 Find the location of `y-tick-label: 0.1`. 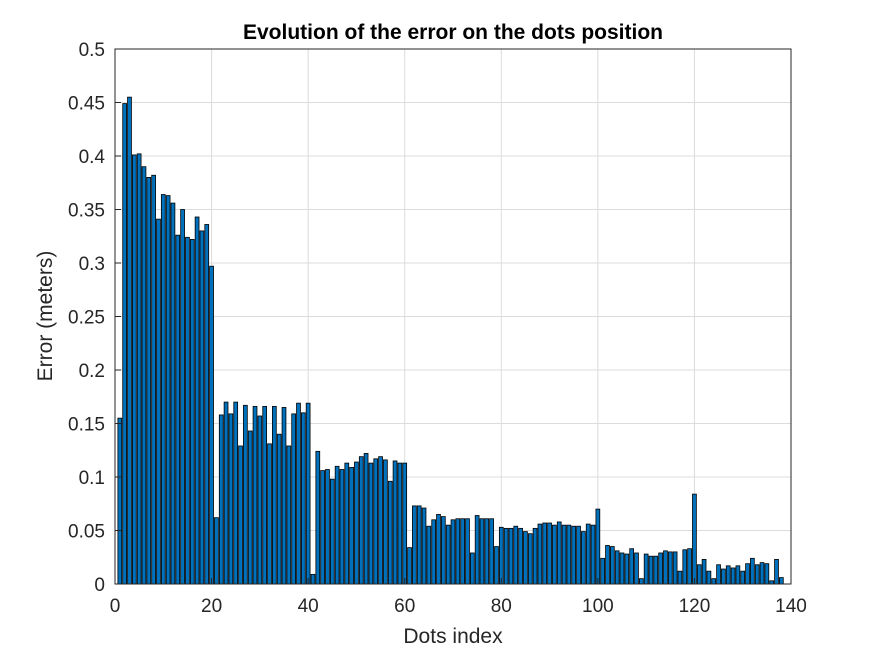

y-tick-label: 0.1 is located at coordinates (92, 478).